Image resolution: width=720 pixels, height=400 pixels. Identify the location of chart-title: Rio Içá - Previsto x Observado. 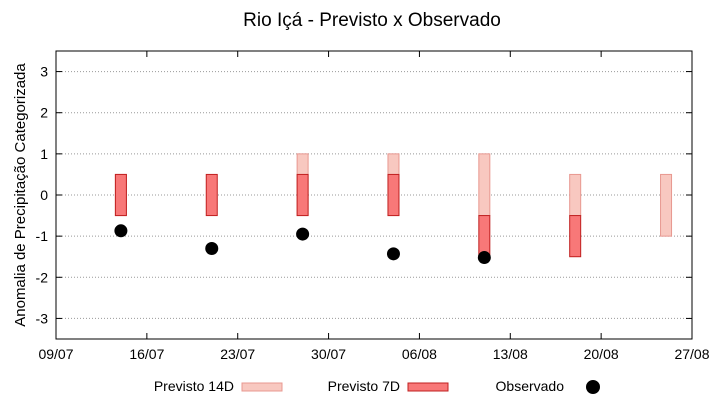
(372, 20).